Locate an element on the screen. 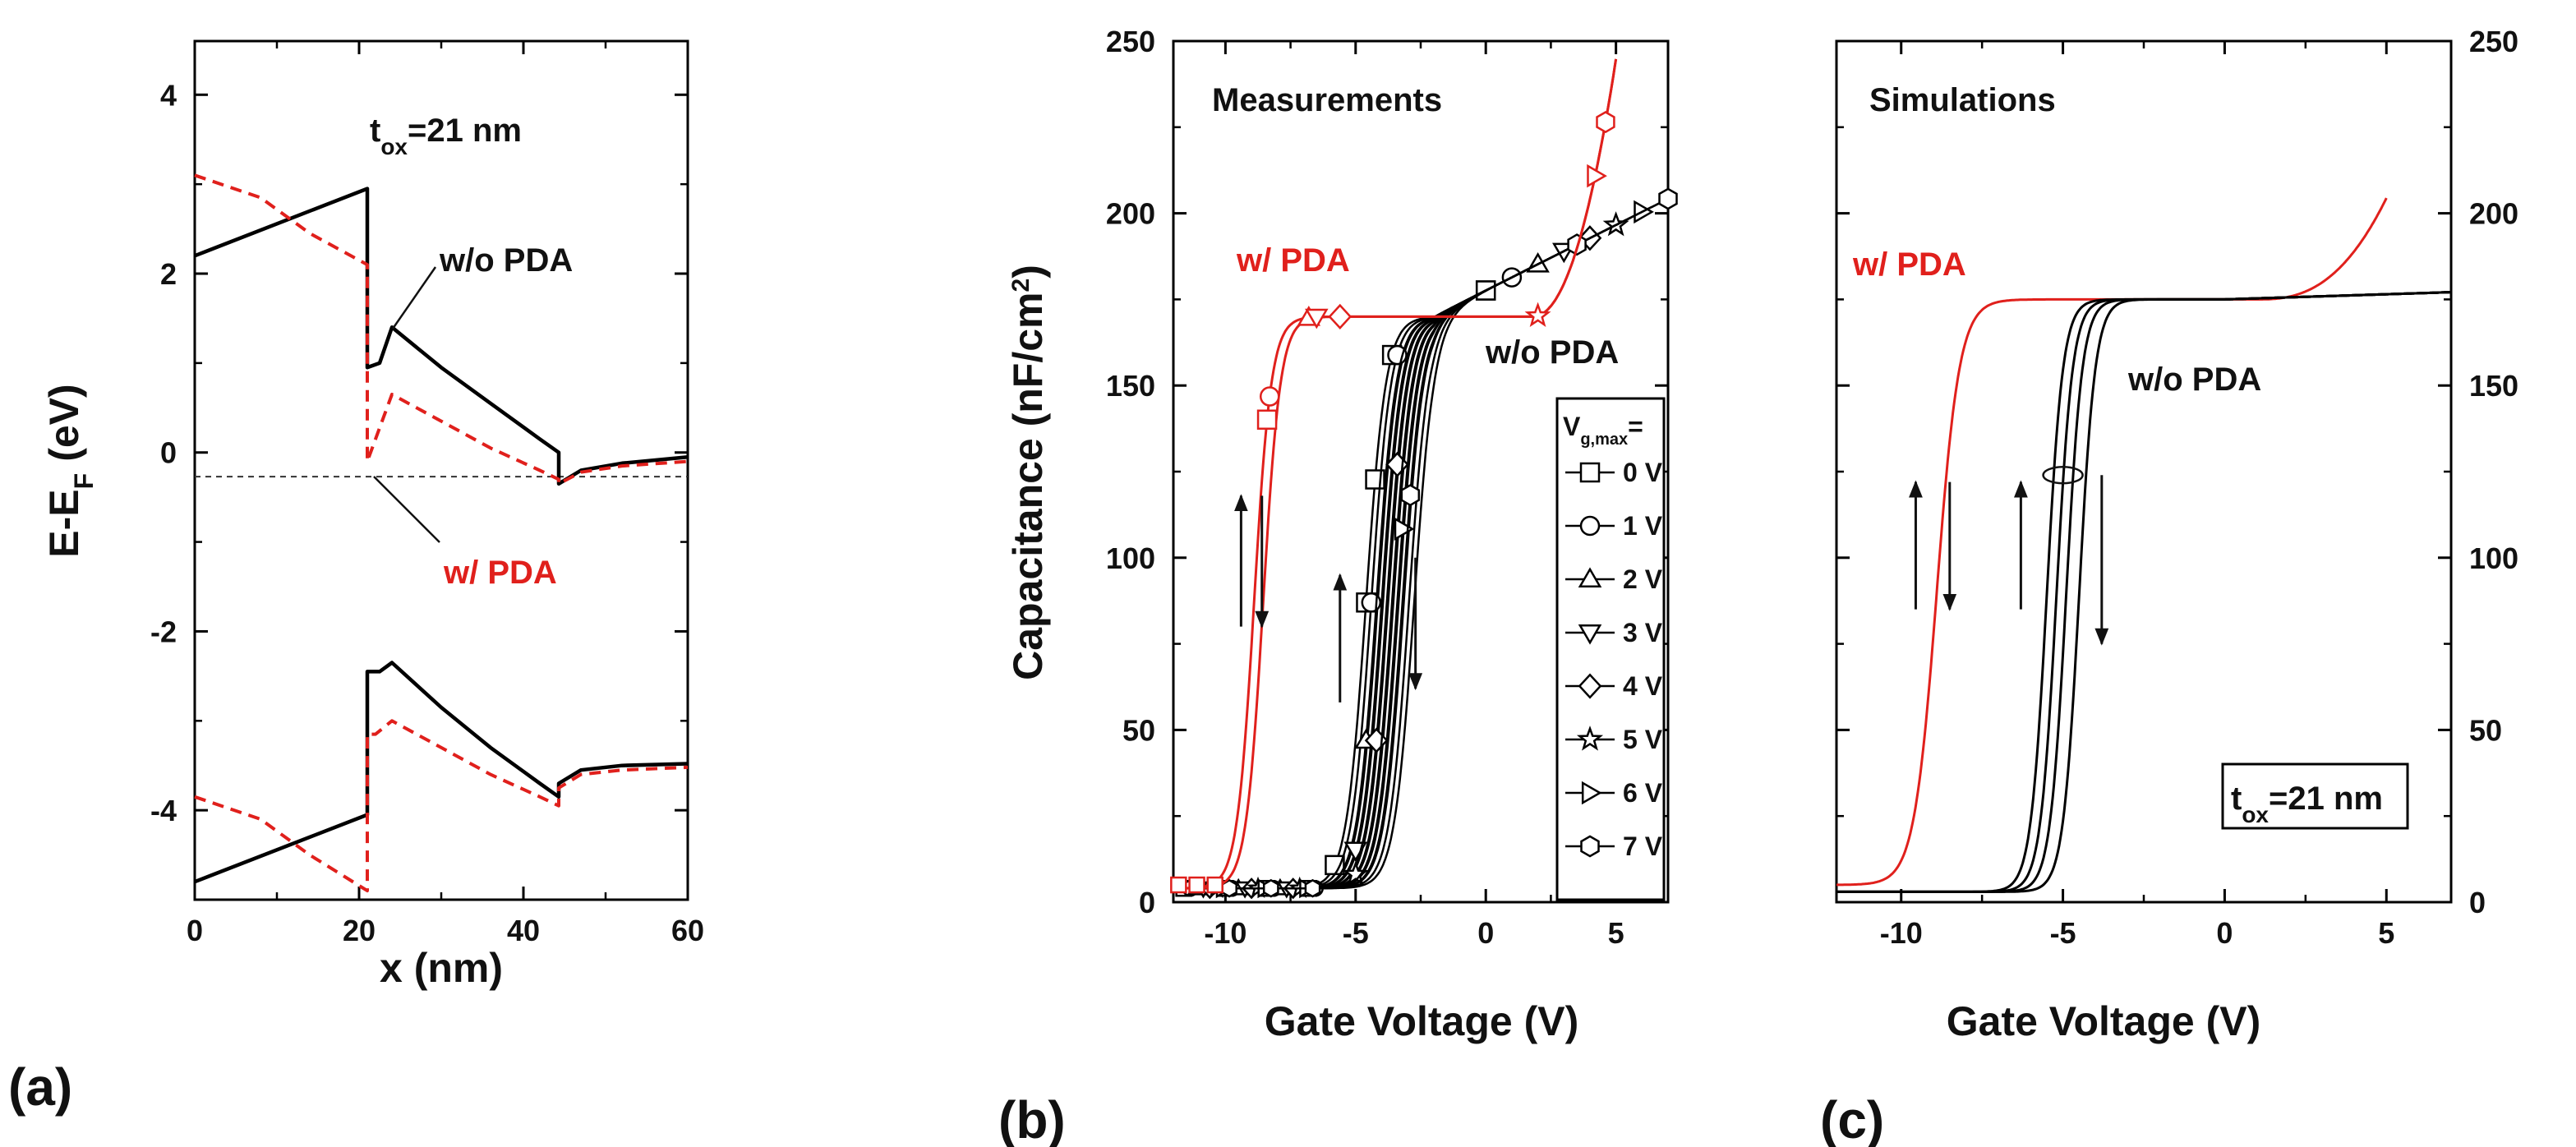 This screenshot has width=2576, height=1147. panel-c-tox-annotation: tox=21 nm is located at coordinates (2307, 804).